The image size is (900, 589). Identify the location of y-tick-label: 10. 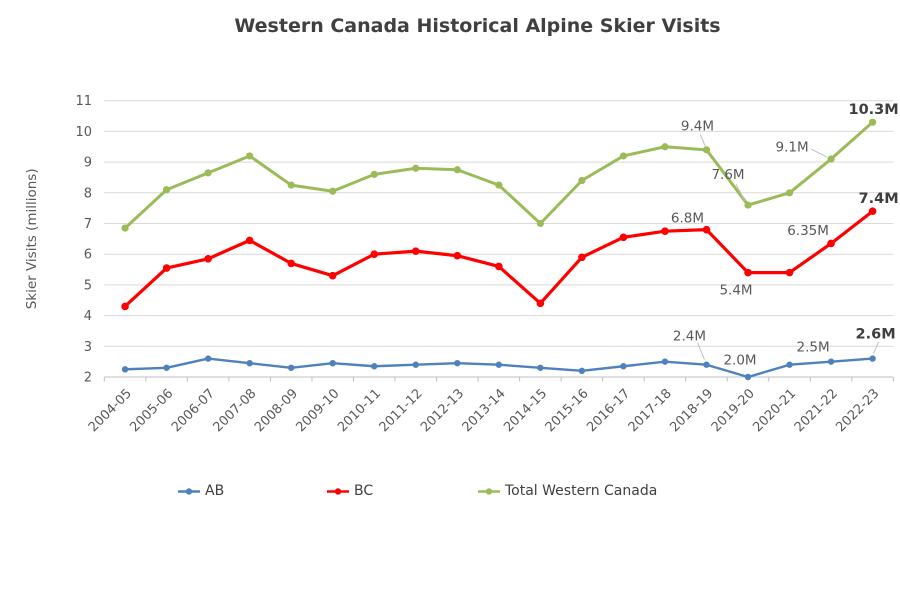
(83, 132).